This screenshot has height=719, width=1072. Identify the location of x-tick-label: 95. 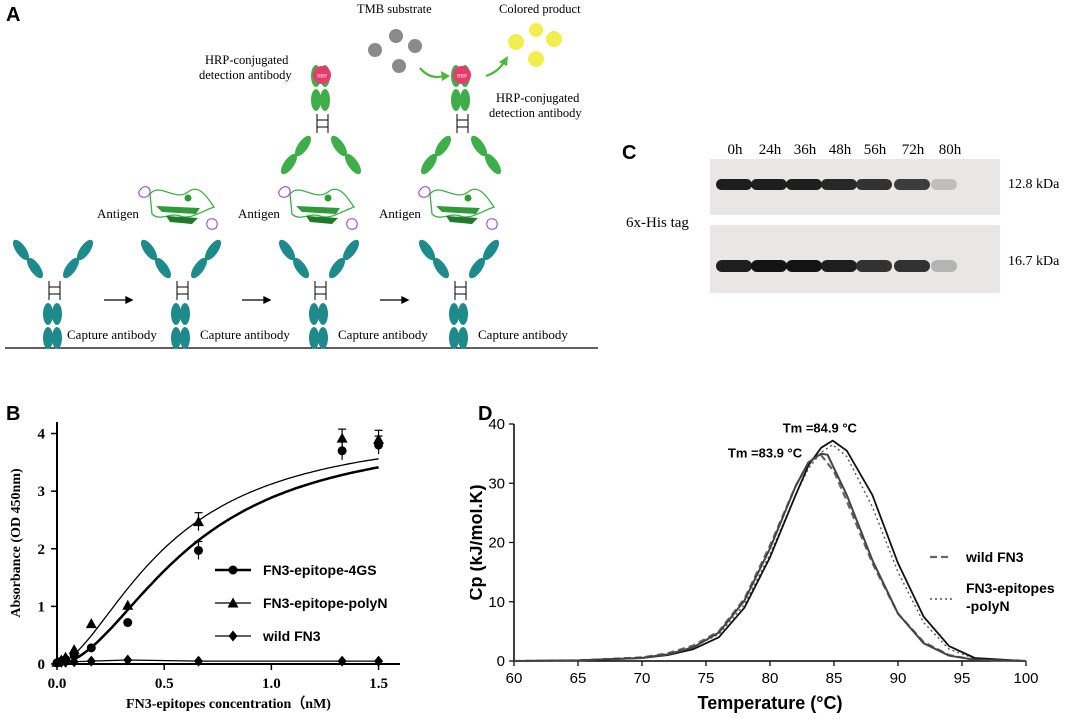
(962, 678).